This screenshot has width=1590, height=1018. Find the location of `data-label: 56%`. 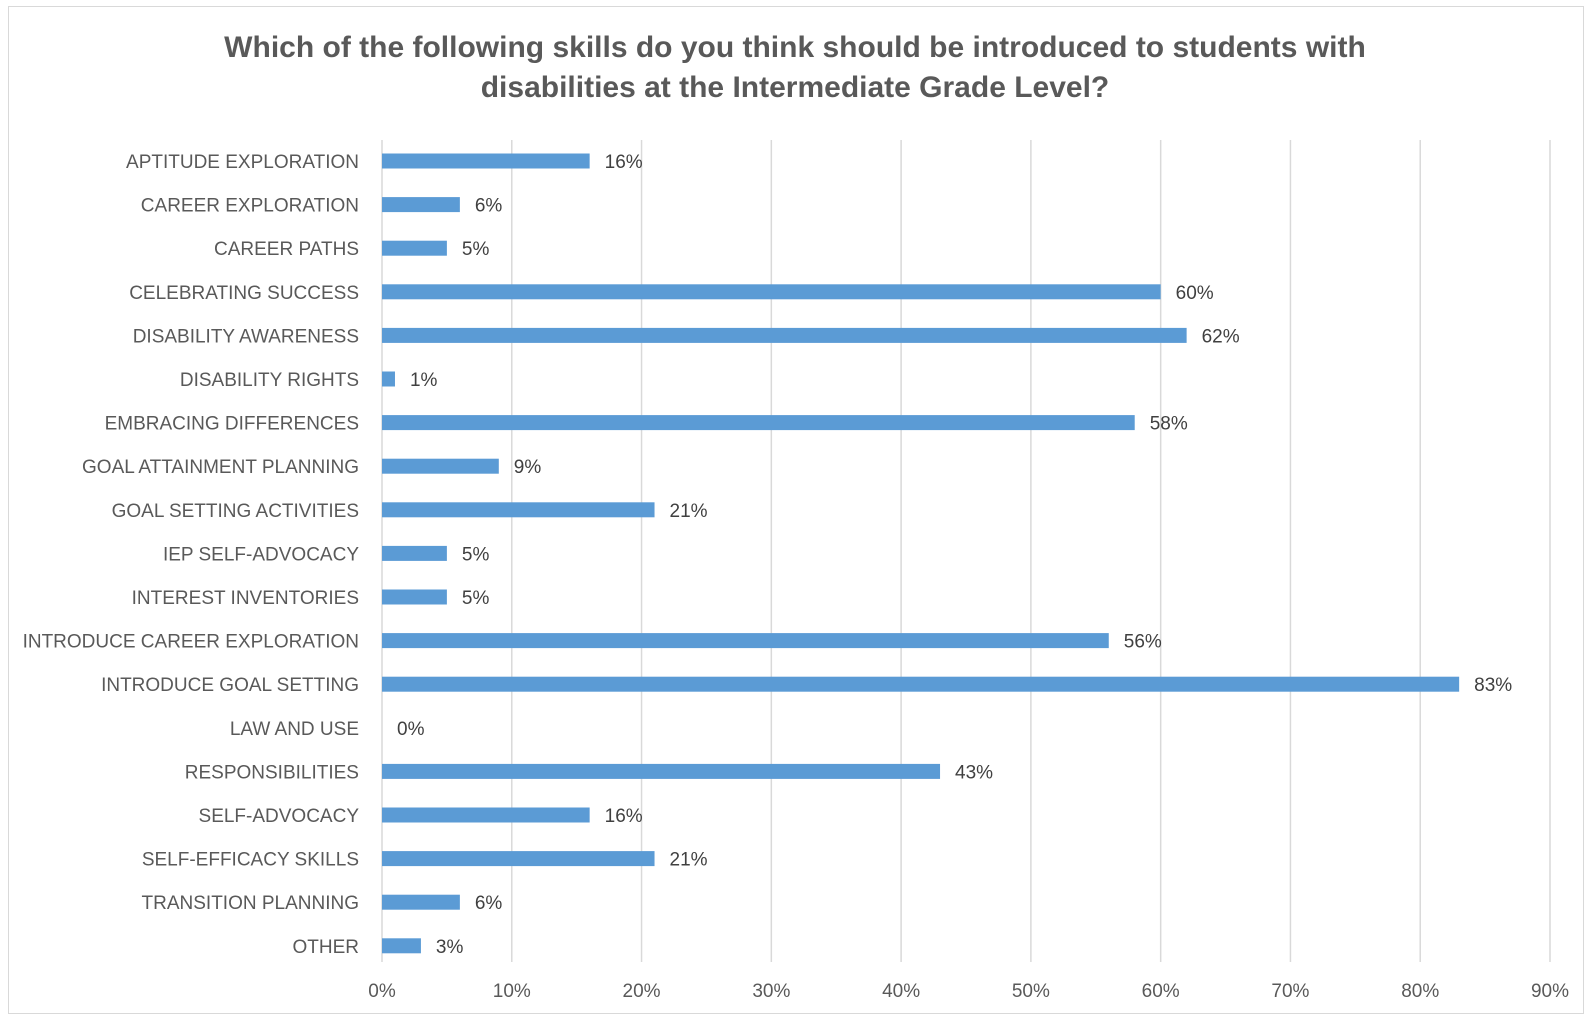

data-label: 56% is located at coordinates (1143, 642).